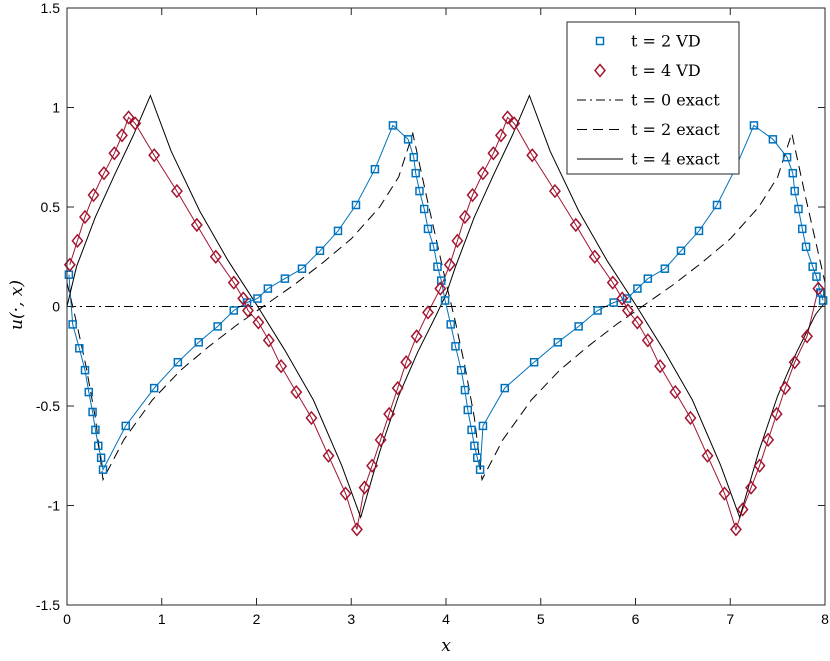  What do you see at coordinates (541, 619) in the screenshot?
I see `x-tick-label: 5` at bounding box center [541, 619].